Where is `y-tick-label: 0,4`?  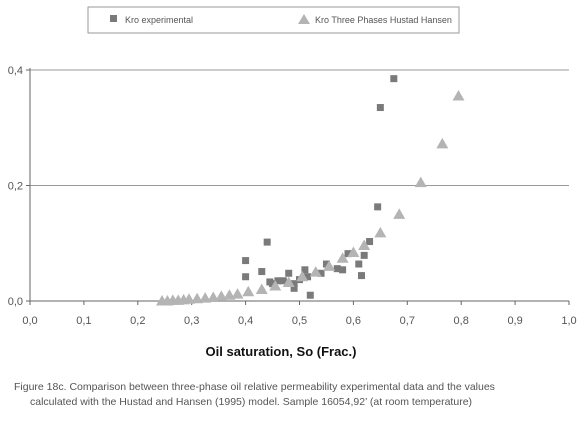 y-tick-label: 0,4 is located at coordinates (15, 71).